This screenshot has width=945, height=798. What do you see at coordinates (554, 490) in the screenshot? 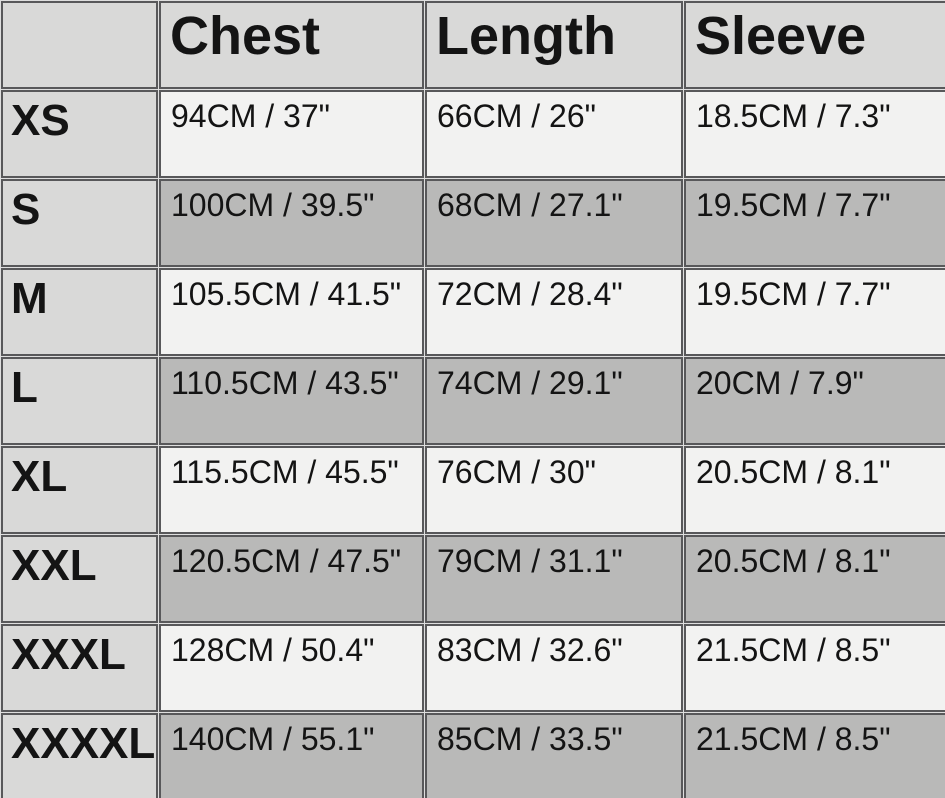
I see `length-value-cell: 76CM / 30"` at bounding box center [554, 490].